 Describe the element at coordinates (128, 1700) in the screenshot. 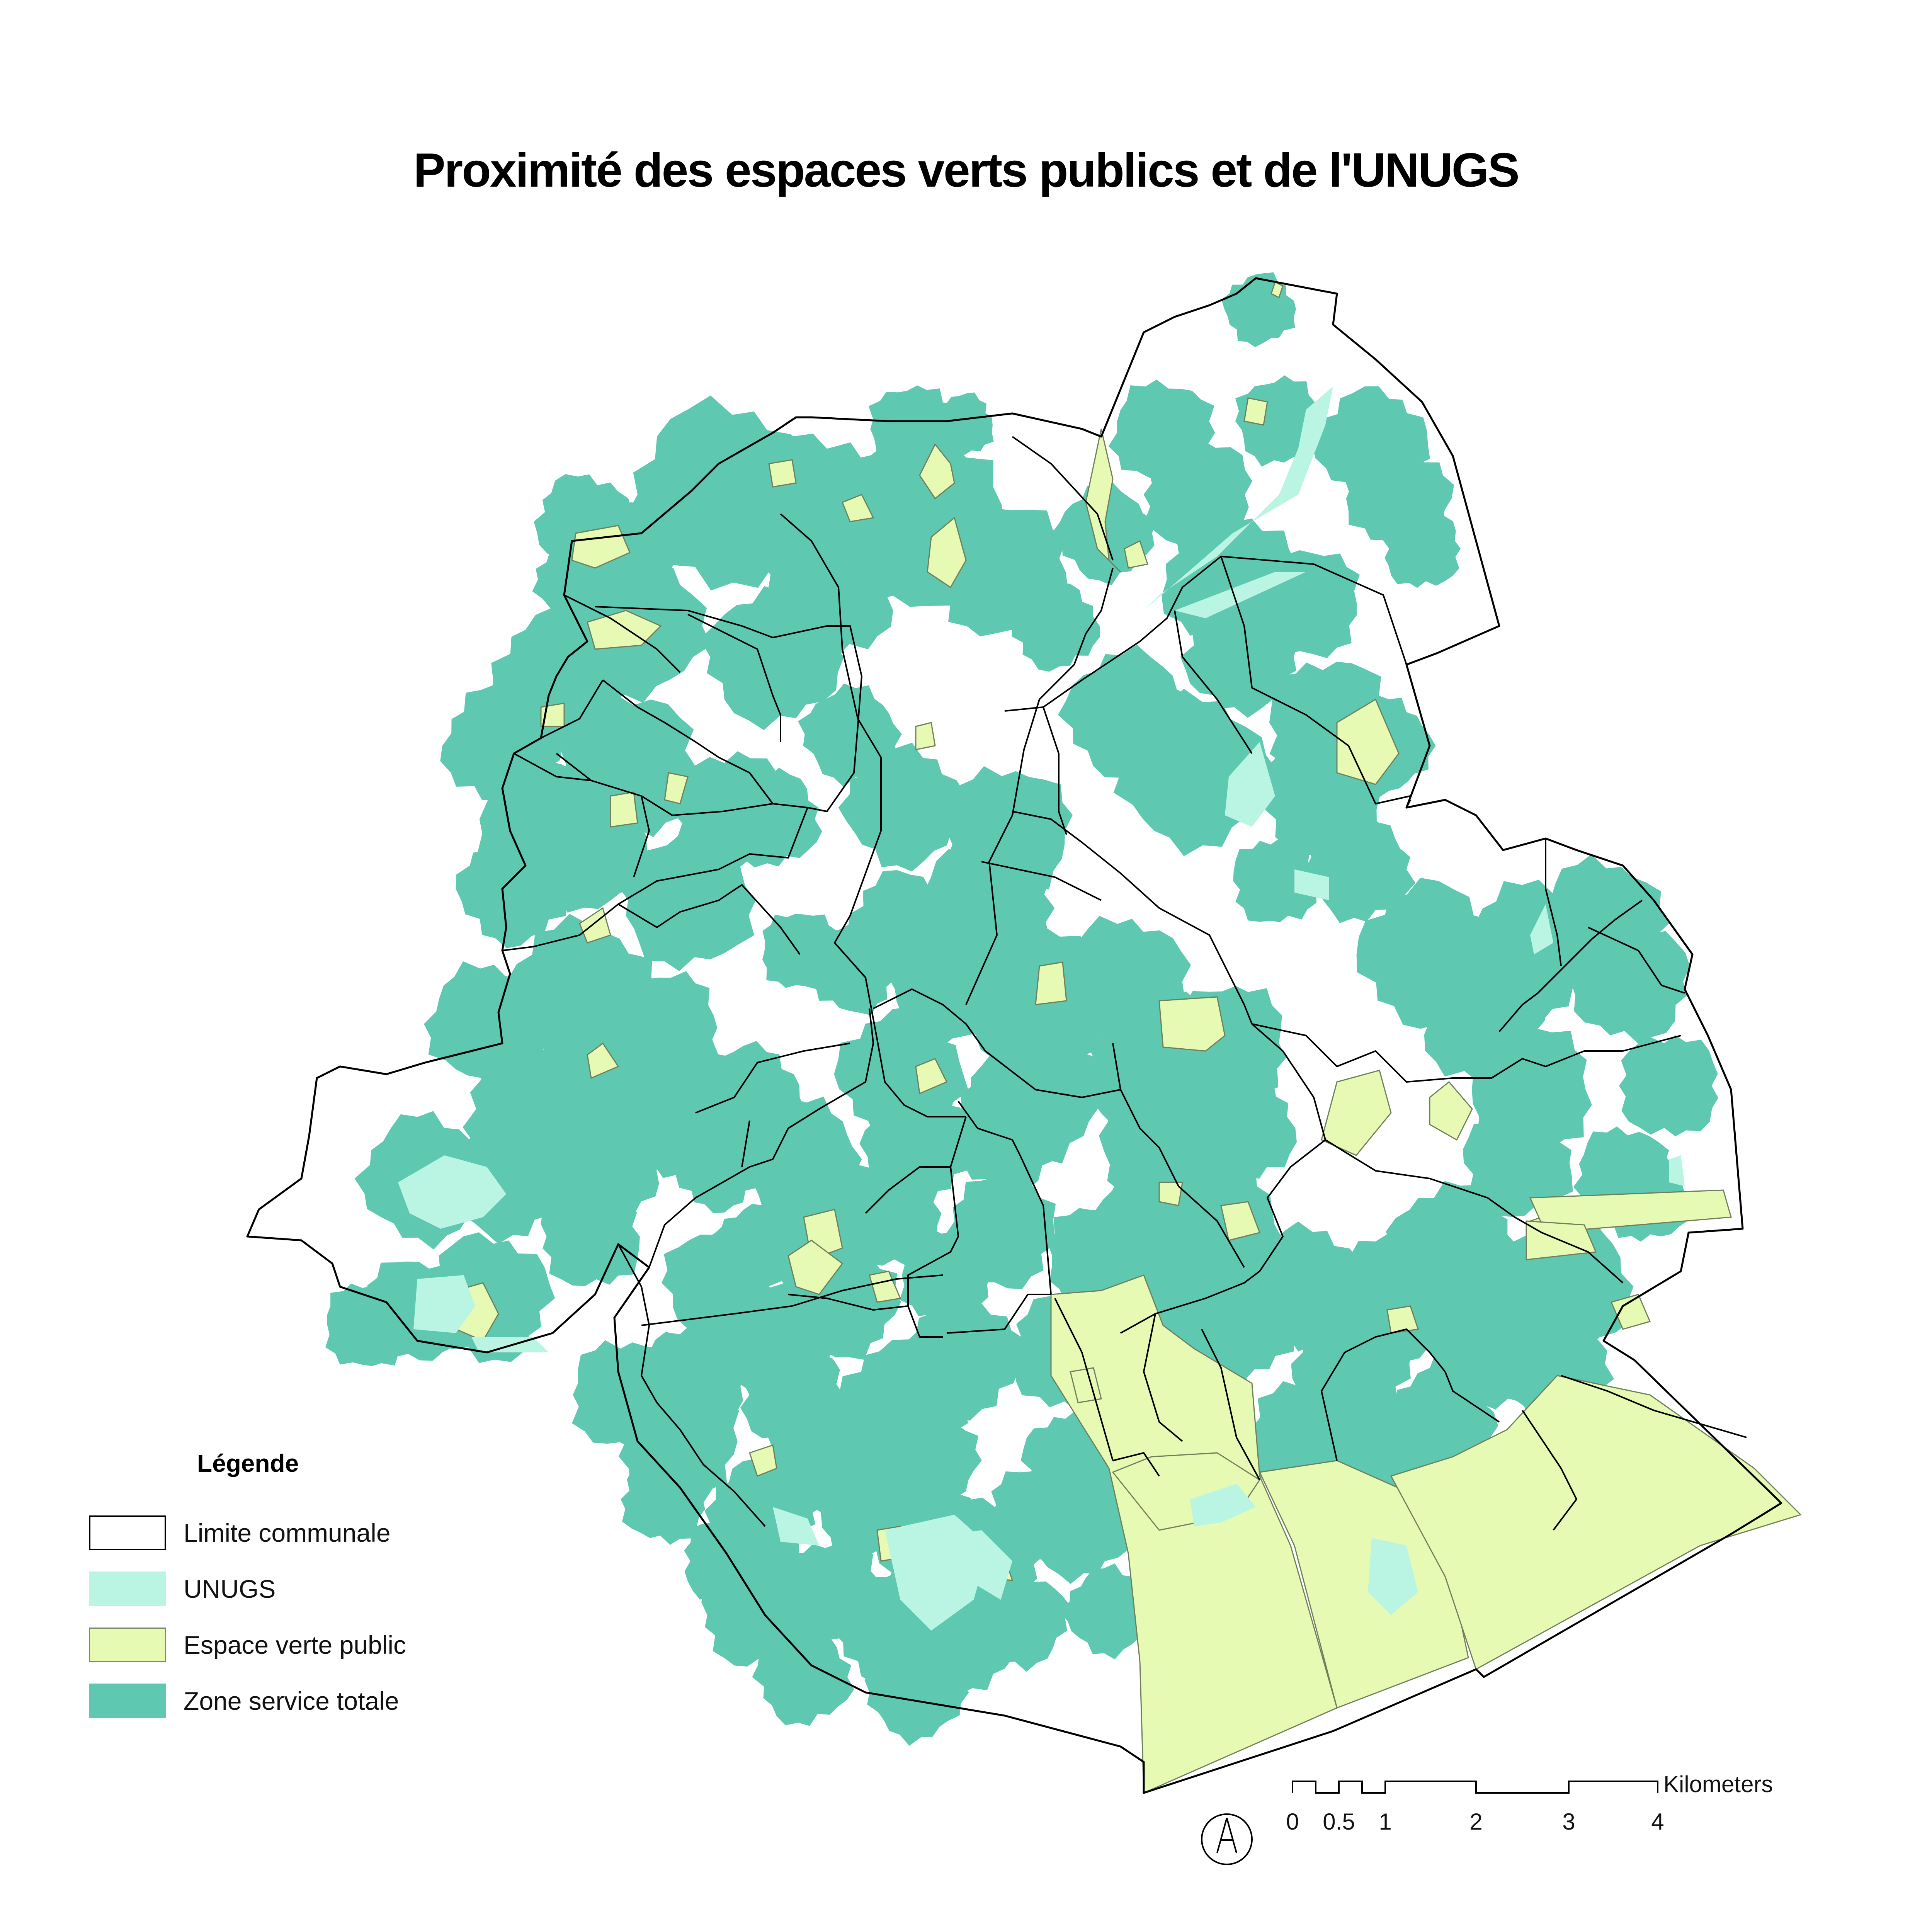

I see `legend-swatch-zone-service` at that location.